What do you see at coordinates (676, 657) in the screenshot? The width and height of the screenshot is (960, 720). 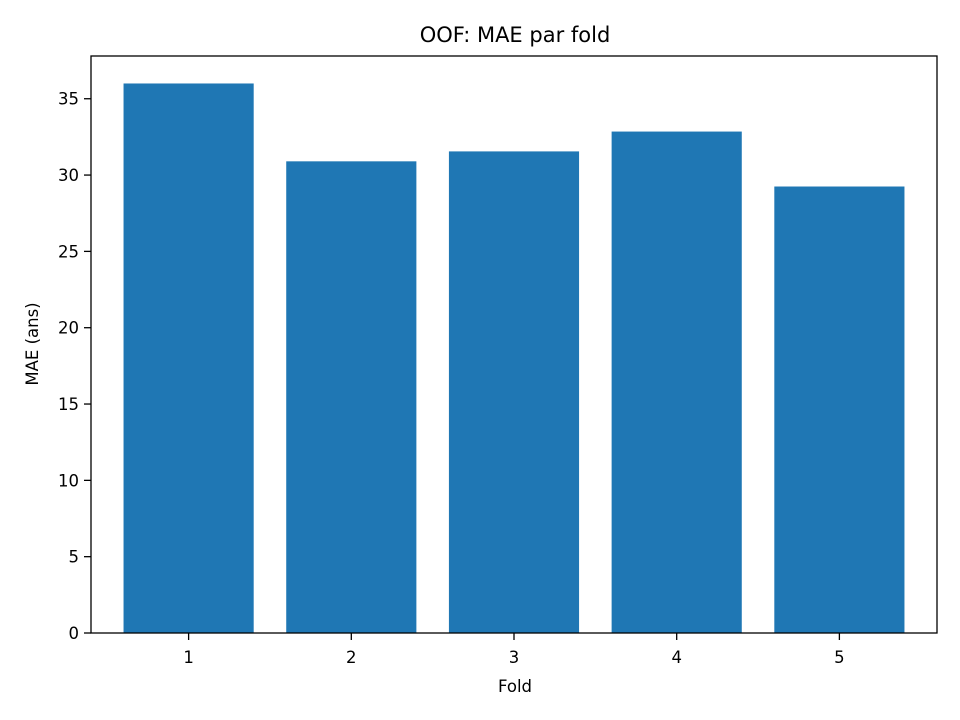 I see `x-tick-label: 4` at bounding box center [676, 657].